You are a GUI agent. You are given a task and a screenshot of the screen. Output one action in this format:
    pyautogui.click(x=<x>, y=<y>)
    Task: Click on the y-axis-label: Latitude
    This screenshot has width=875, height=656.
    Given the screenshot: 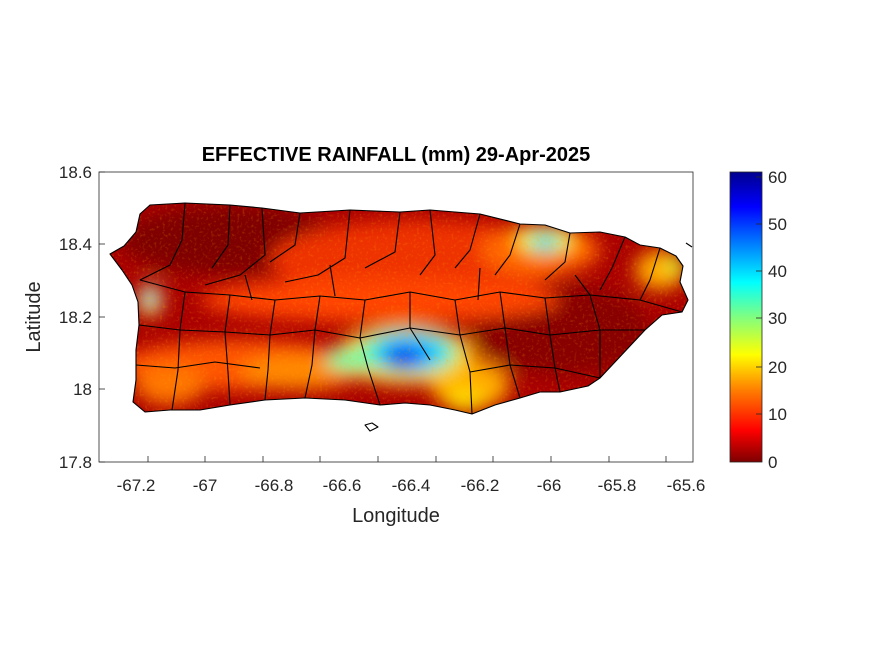 What is the action you would take?
    pyautogui.click(x=34, y=316)
    